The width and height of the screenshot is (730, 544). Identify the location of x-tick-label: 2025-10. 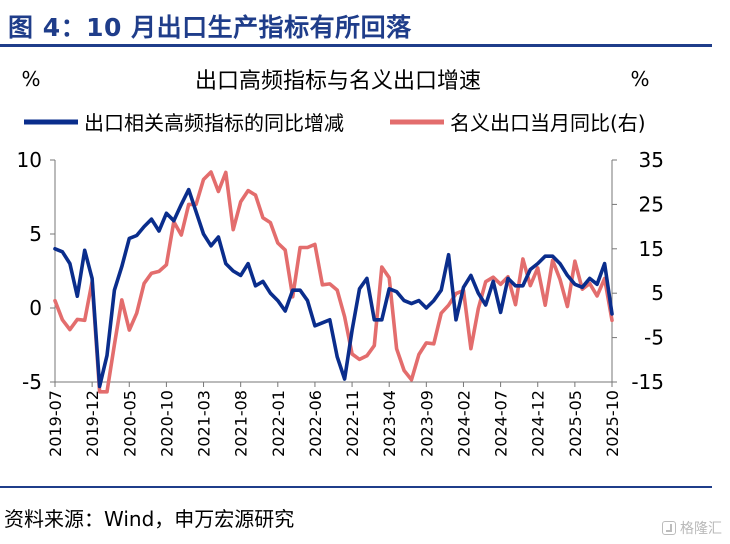
(612, 423).